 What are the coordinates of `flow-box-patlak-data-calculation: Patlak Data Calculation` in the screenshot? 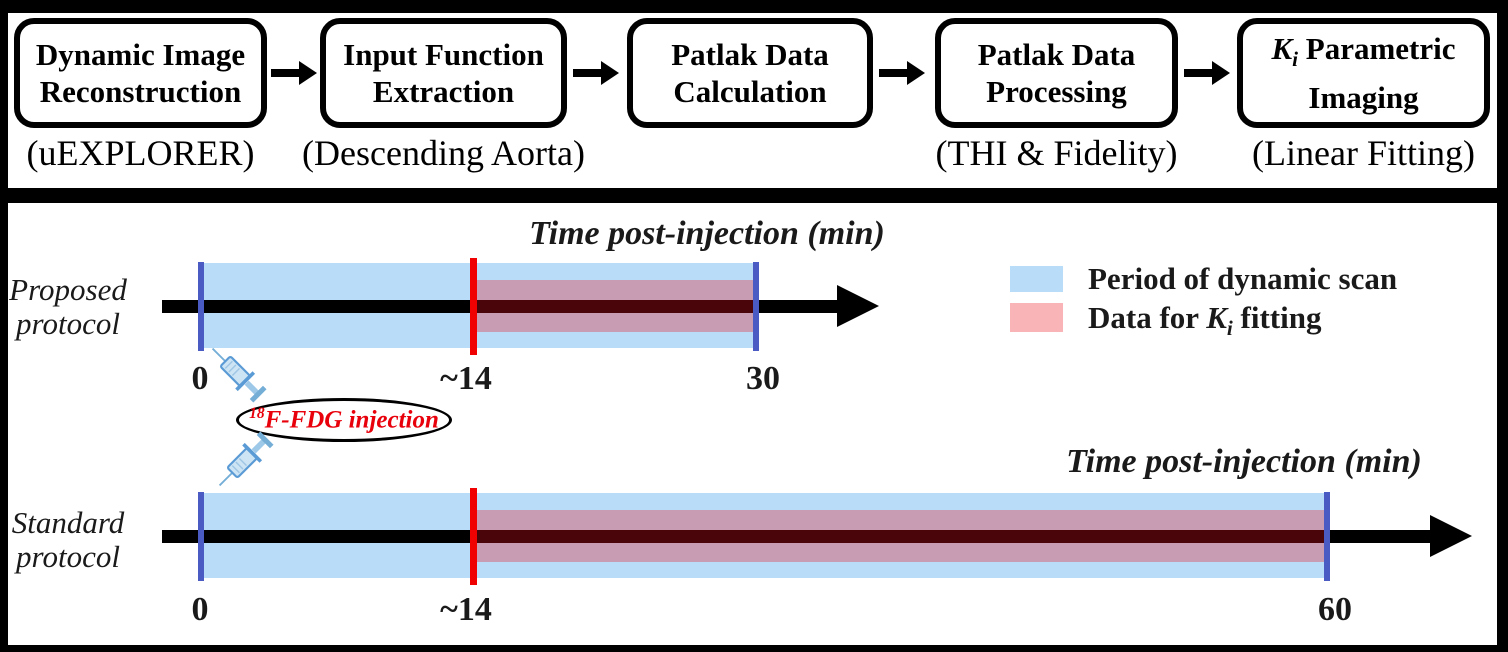 It's located at (750, 73).